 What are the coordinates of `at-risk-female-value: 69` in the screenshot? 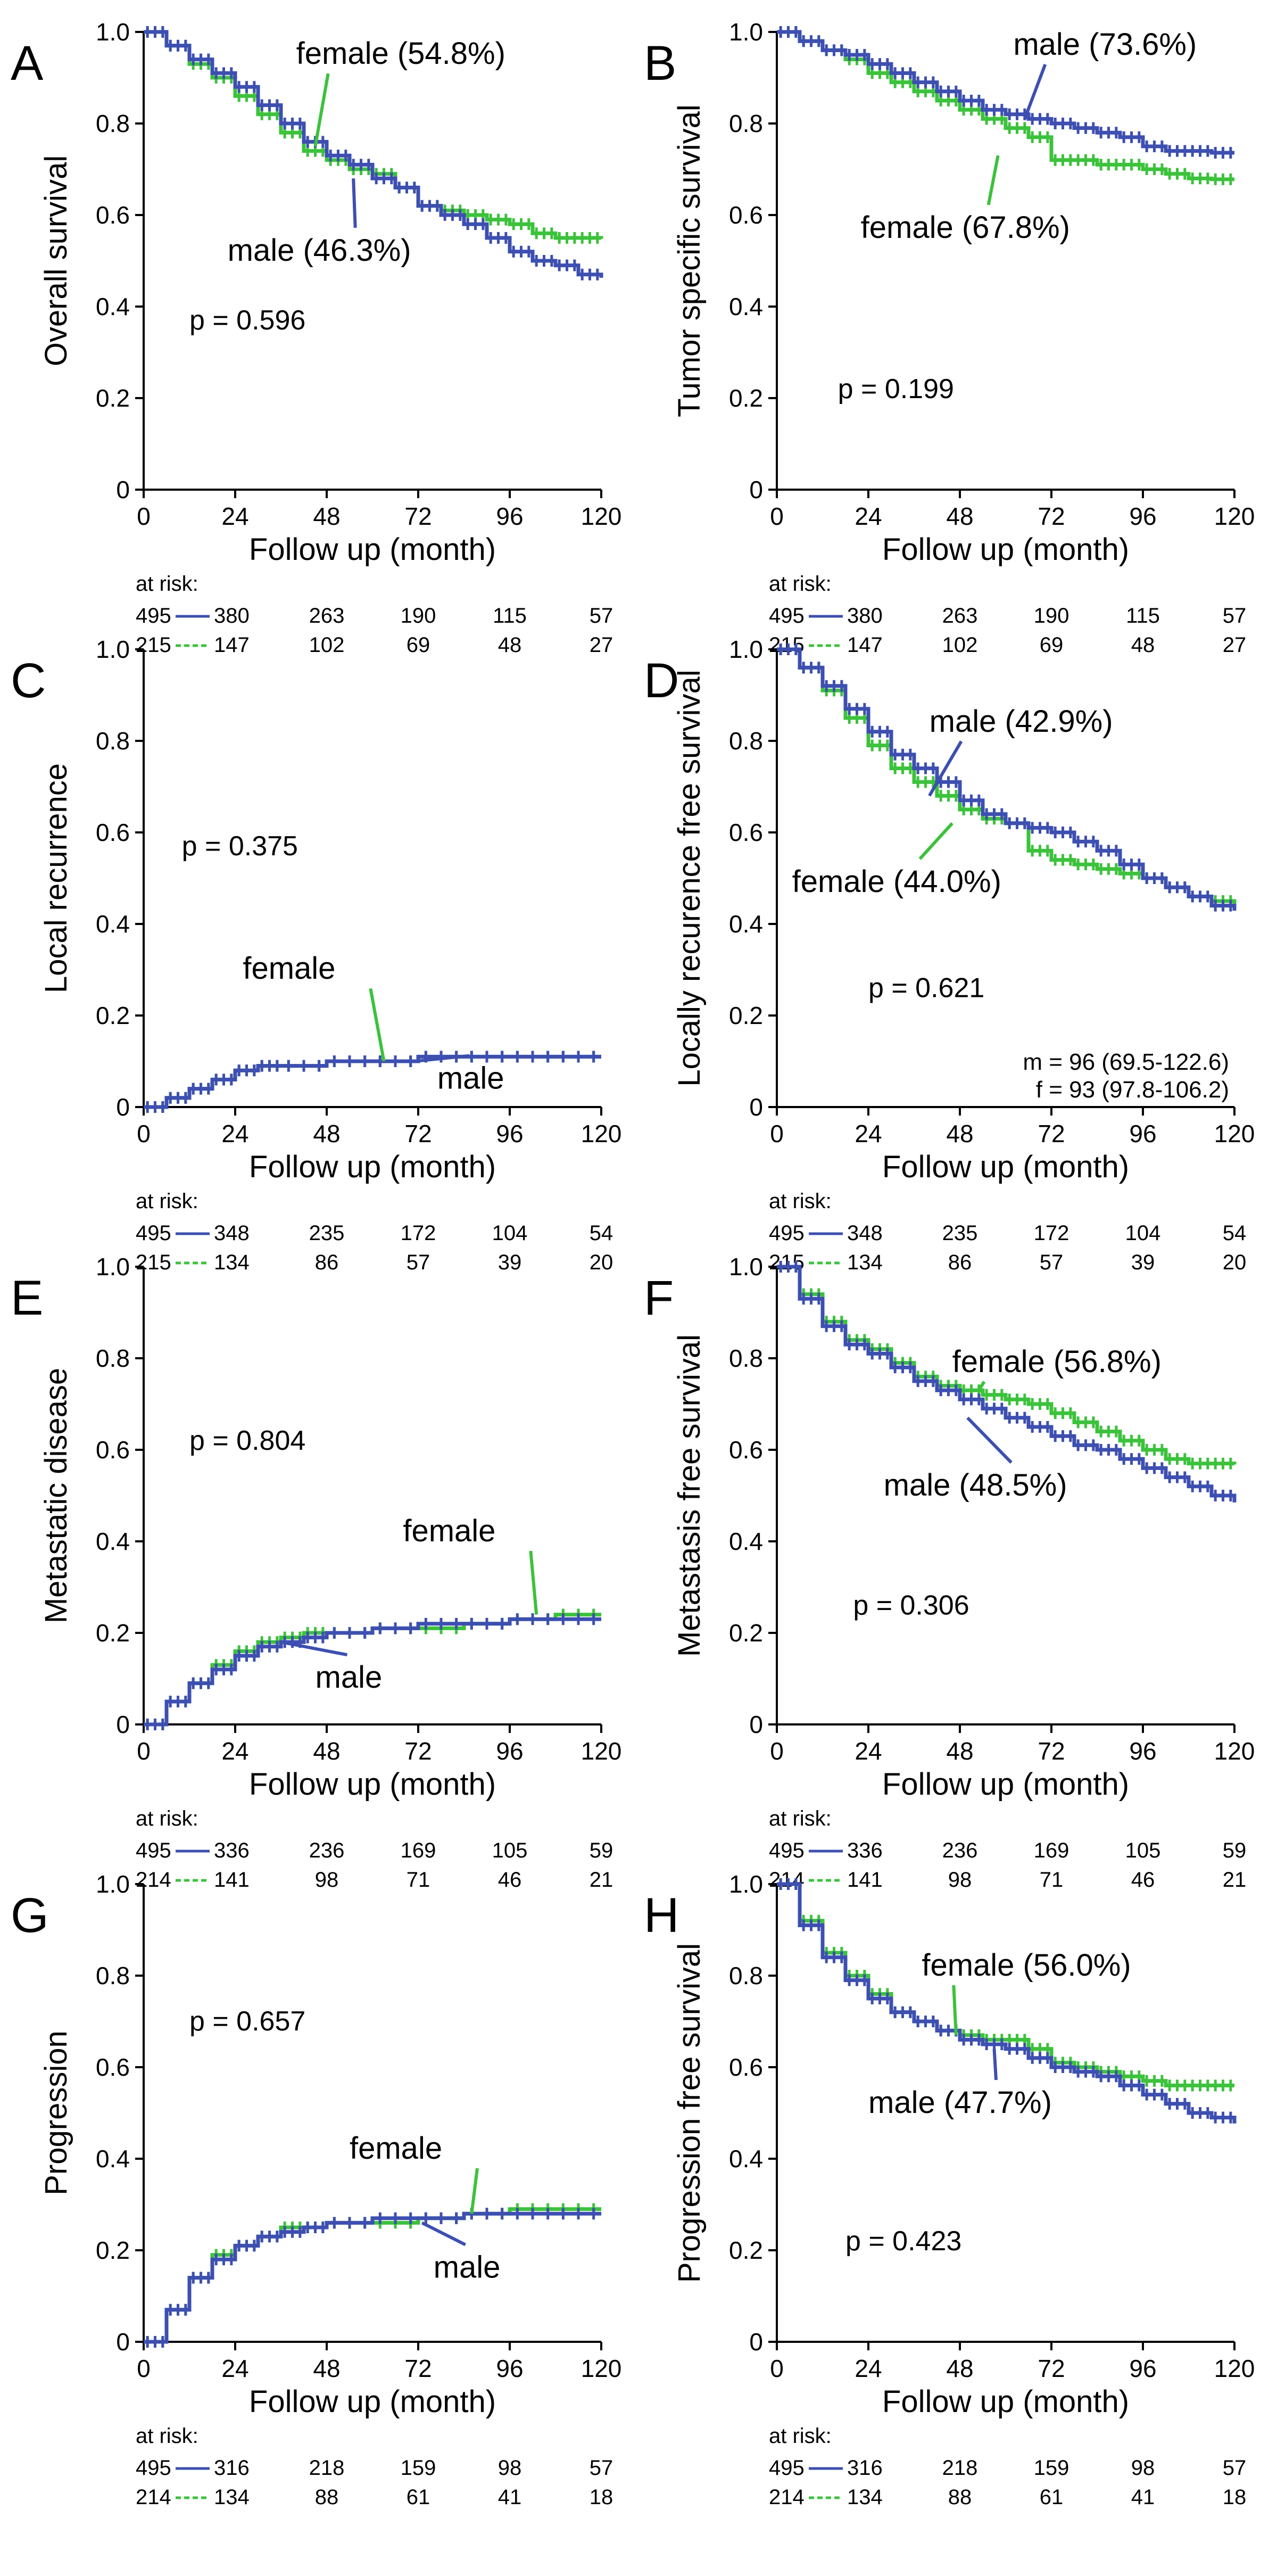 It's located at (1052, 645).